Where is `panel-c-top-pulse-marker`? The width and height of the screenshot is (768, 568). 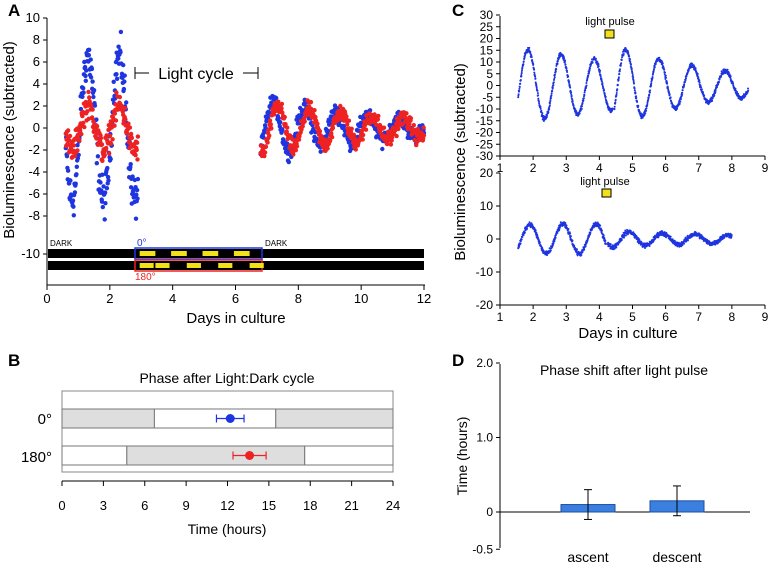 panel-c-top-pulse-marker is located at coordinates (609, 34).